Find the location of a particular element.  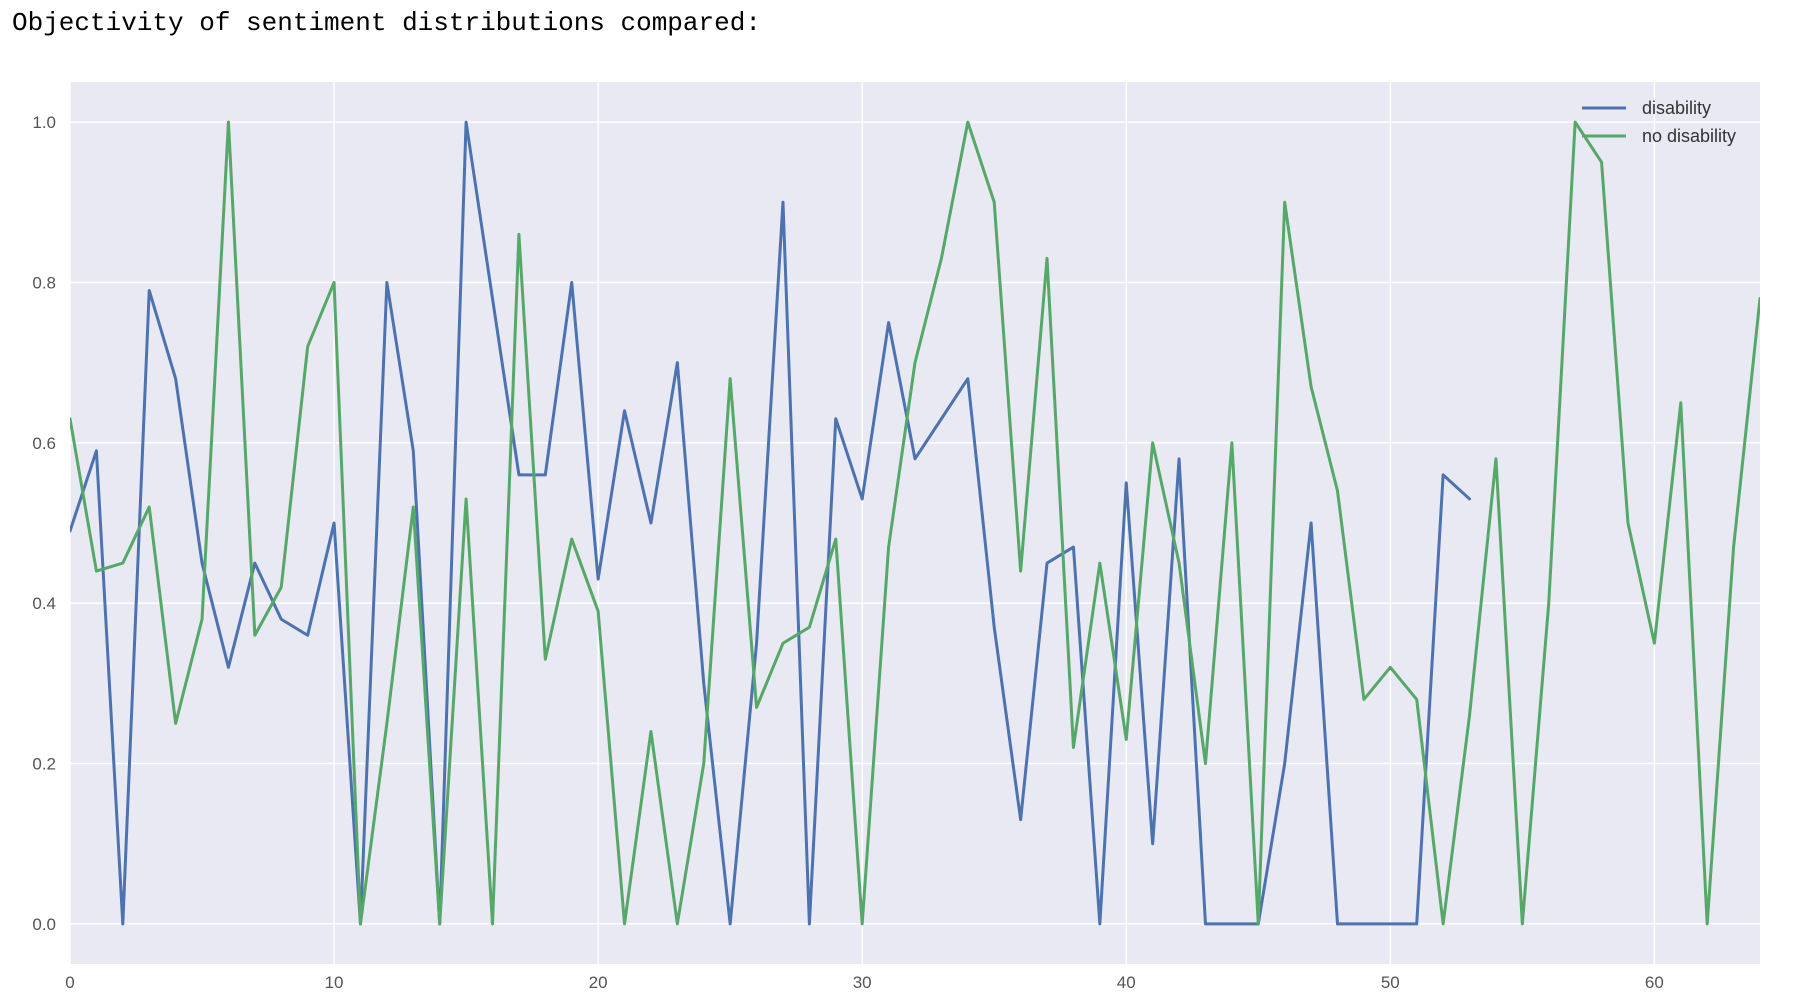

x-tick-label: 20 is located at coordinates (598, 982).